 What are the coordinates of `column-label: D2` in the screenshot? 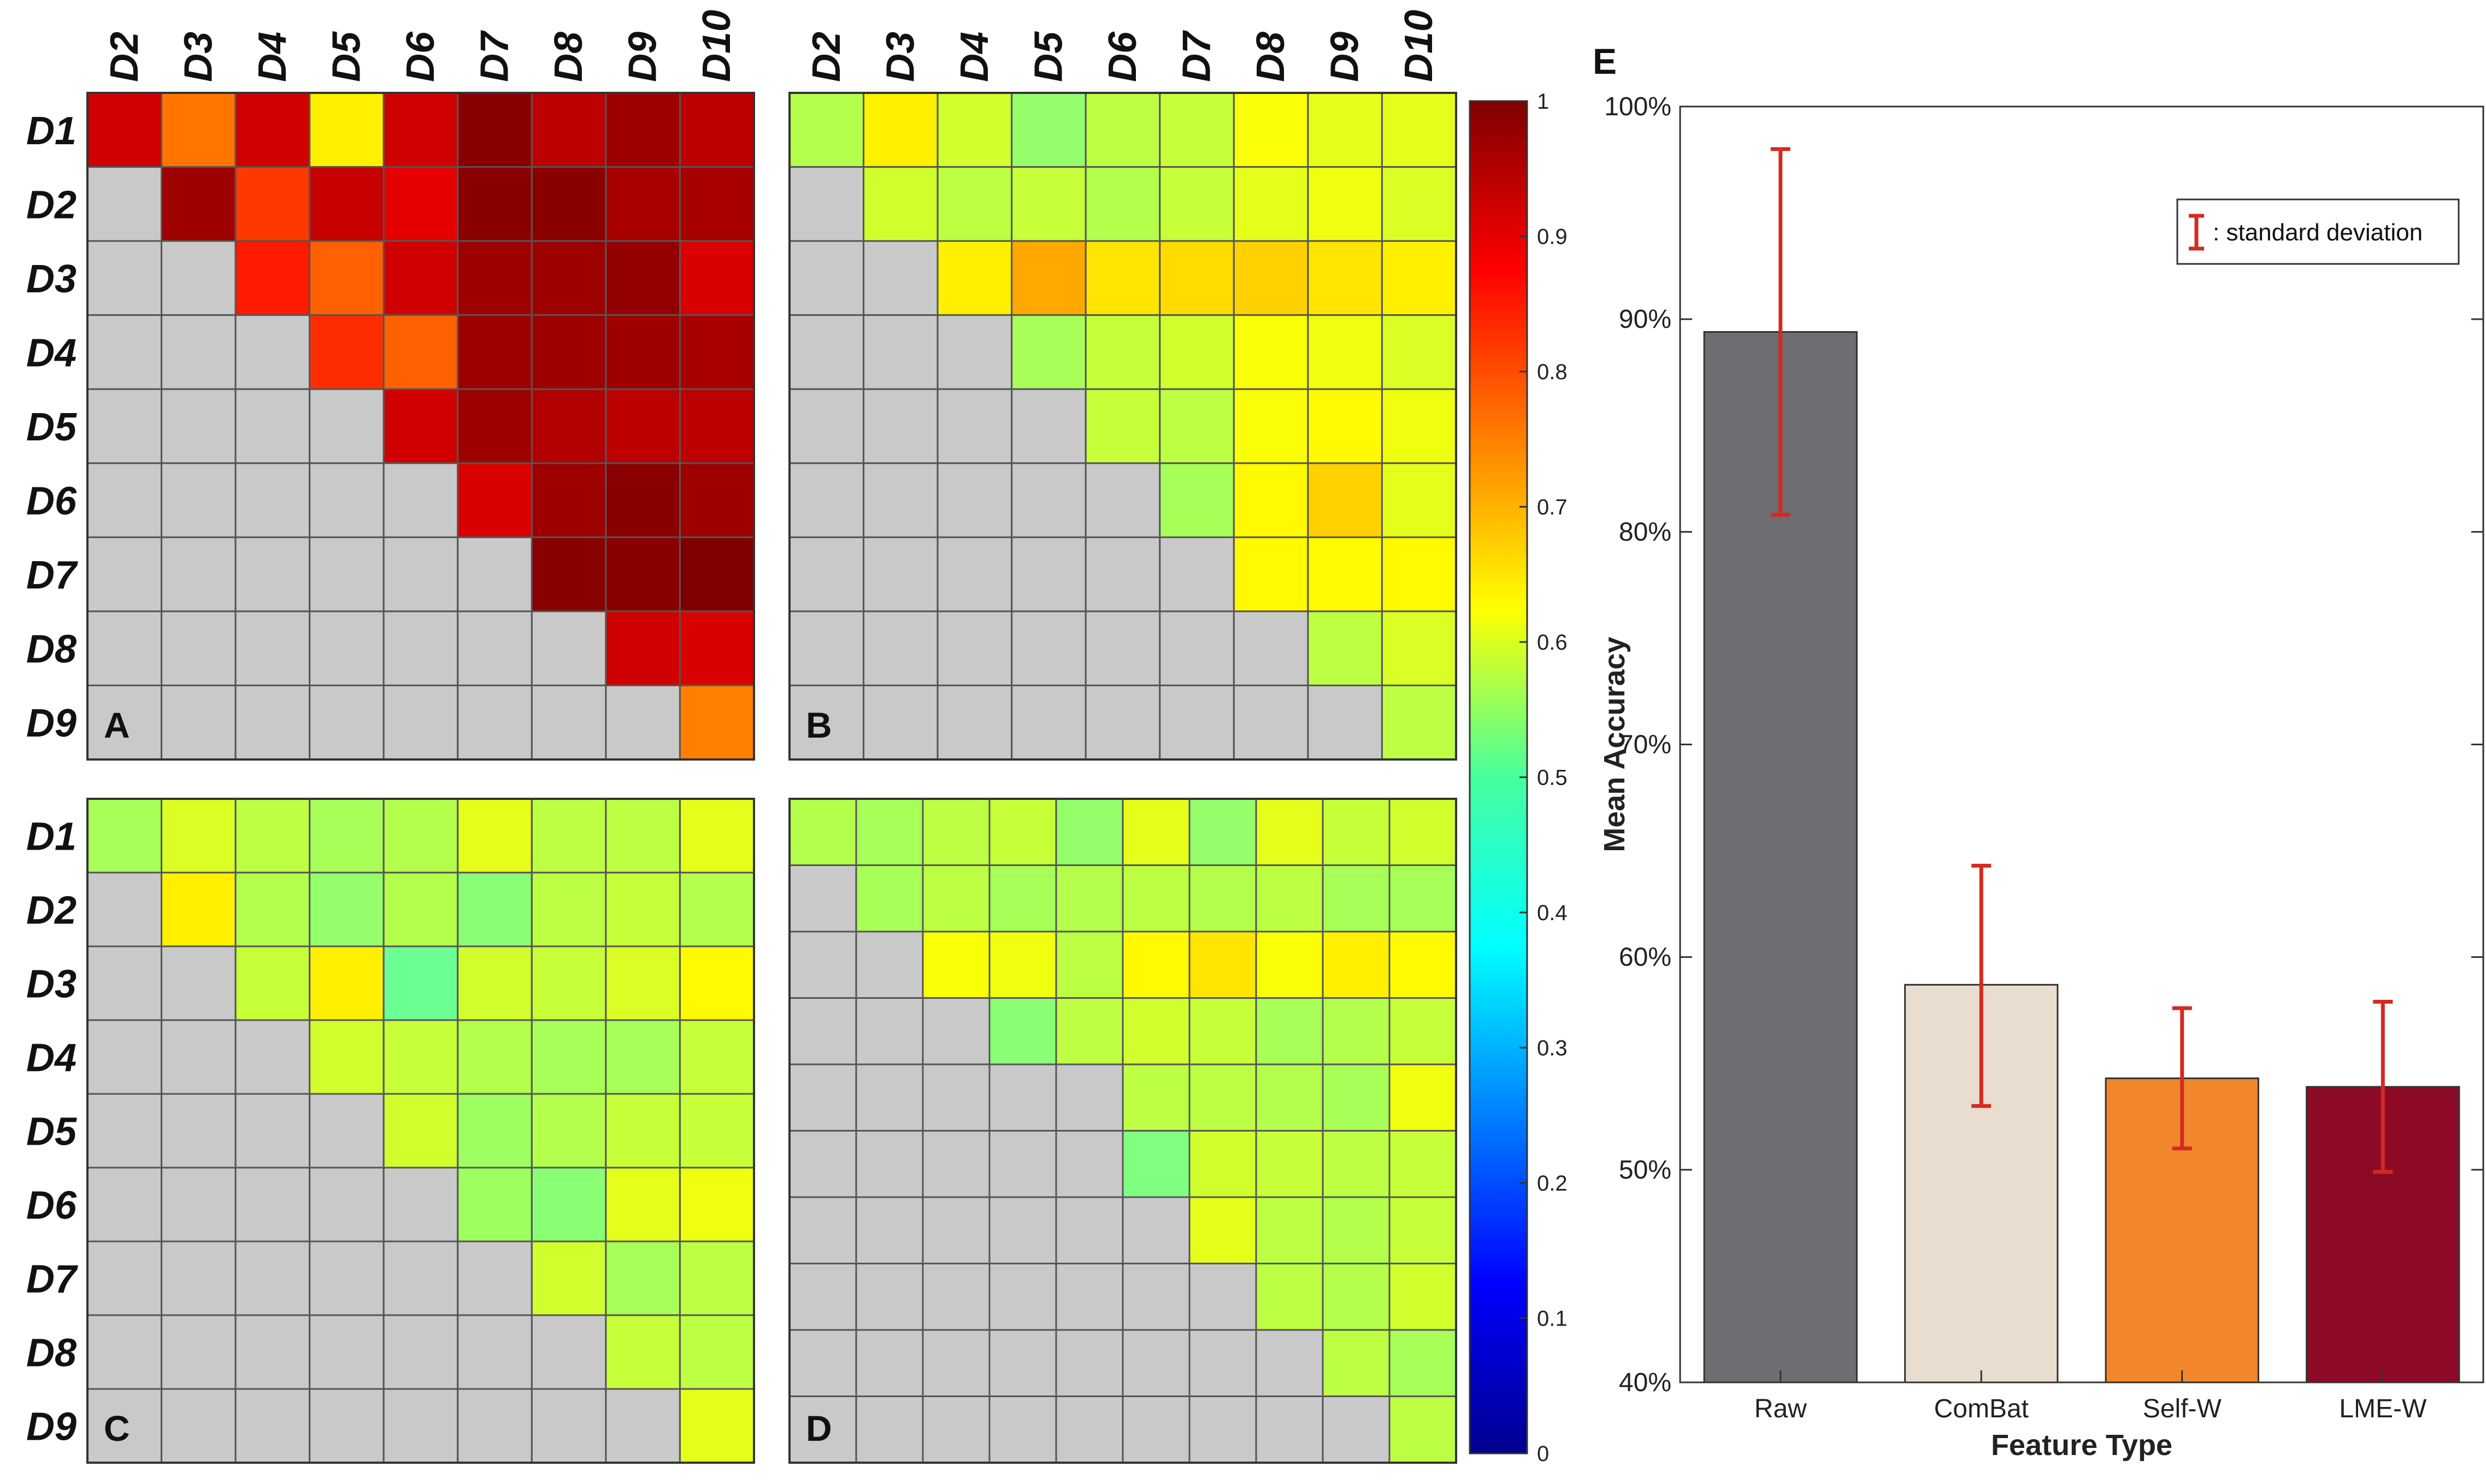 It's located at (827, 57).